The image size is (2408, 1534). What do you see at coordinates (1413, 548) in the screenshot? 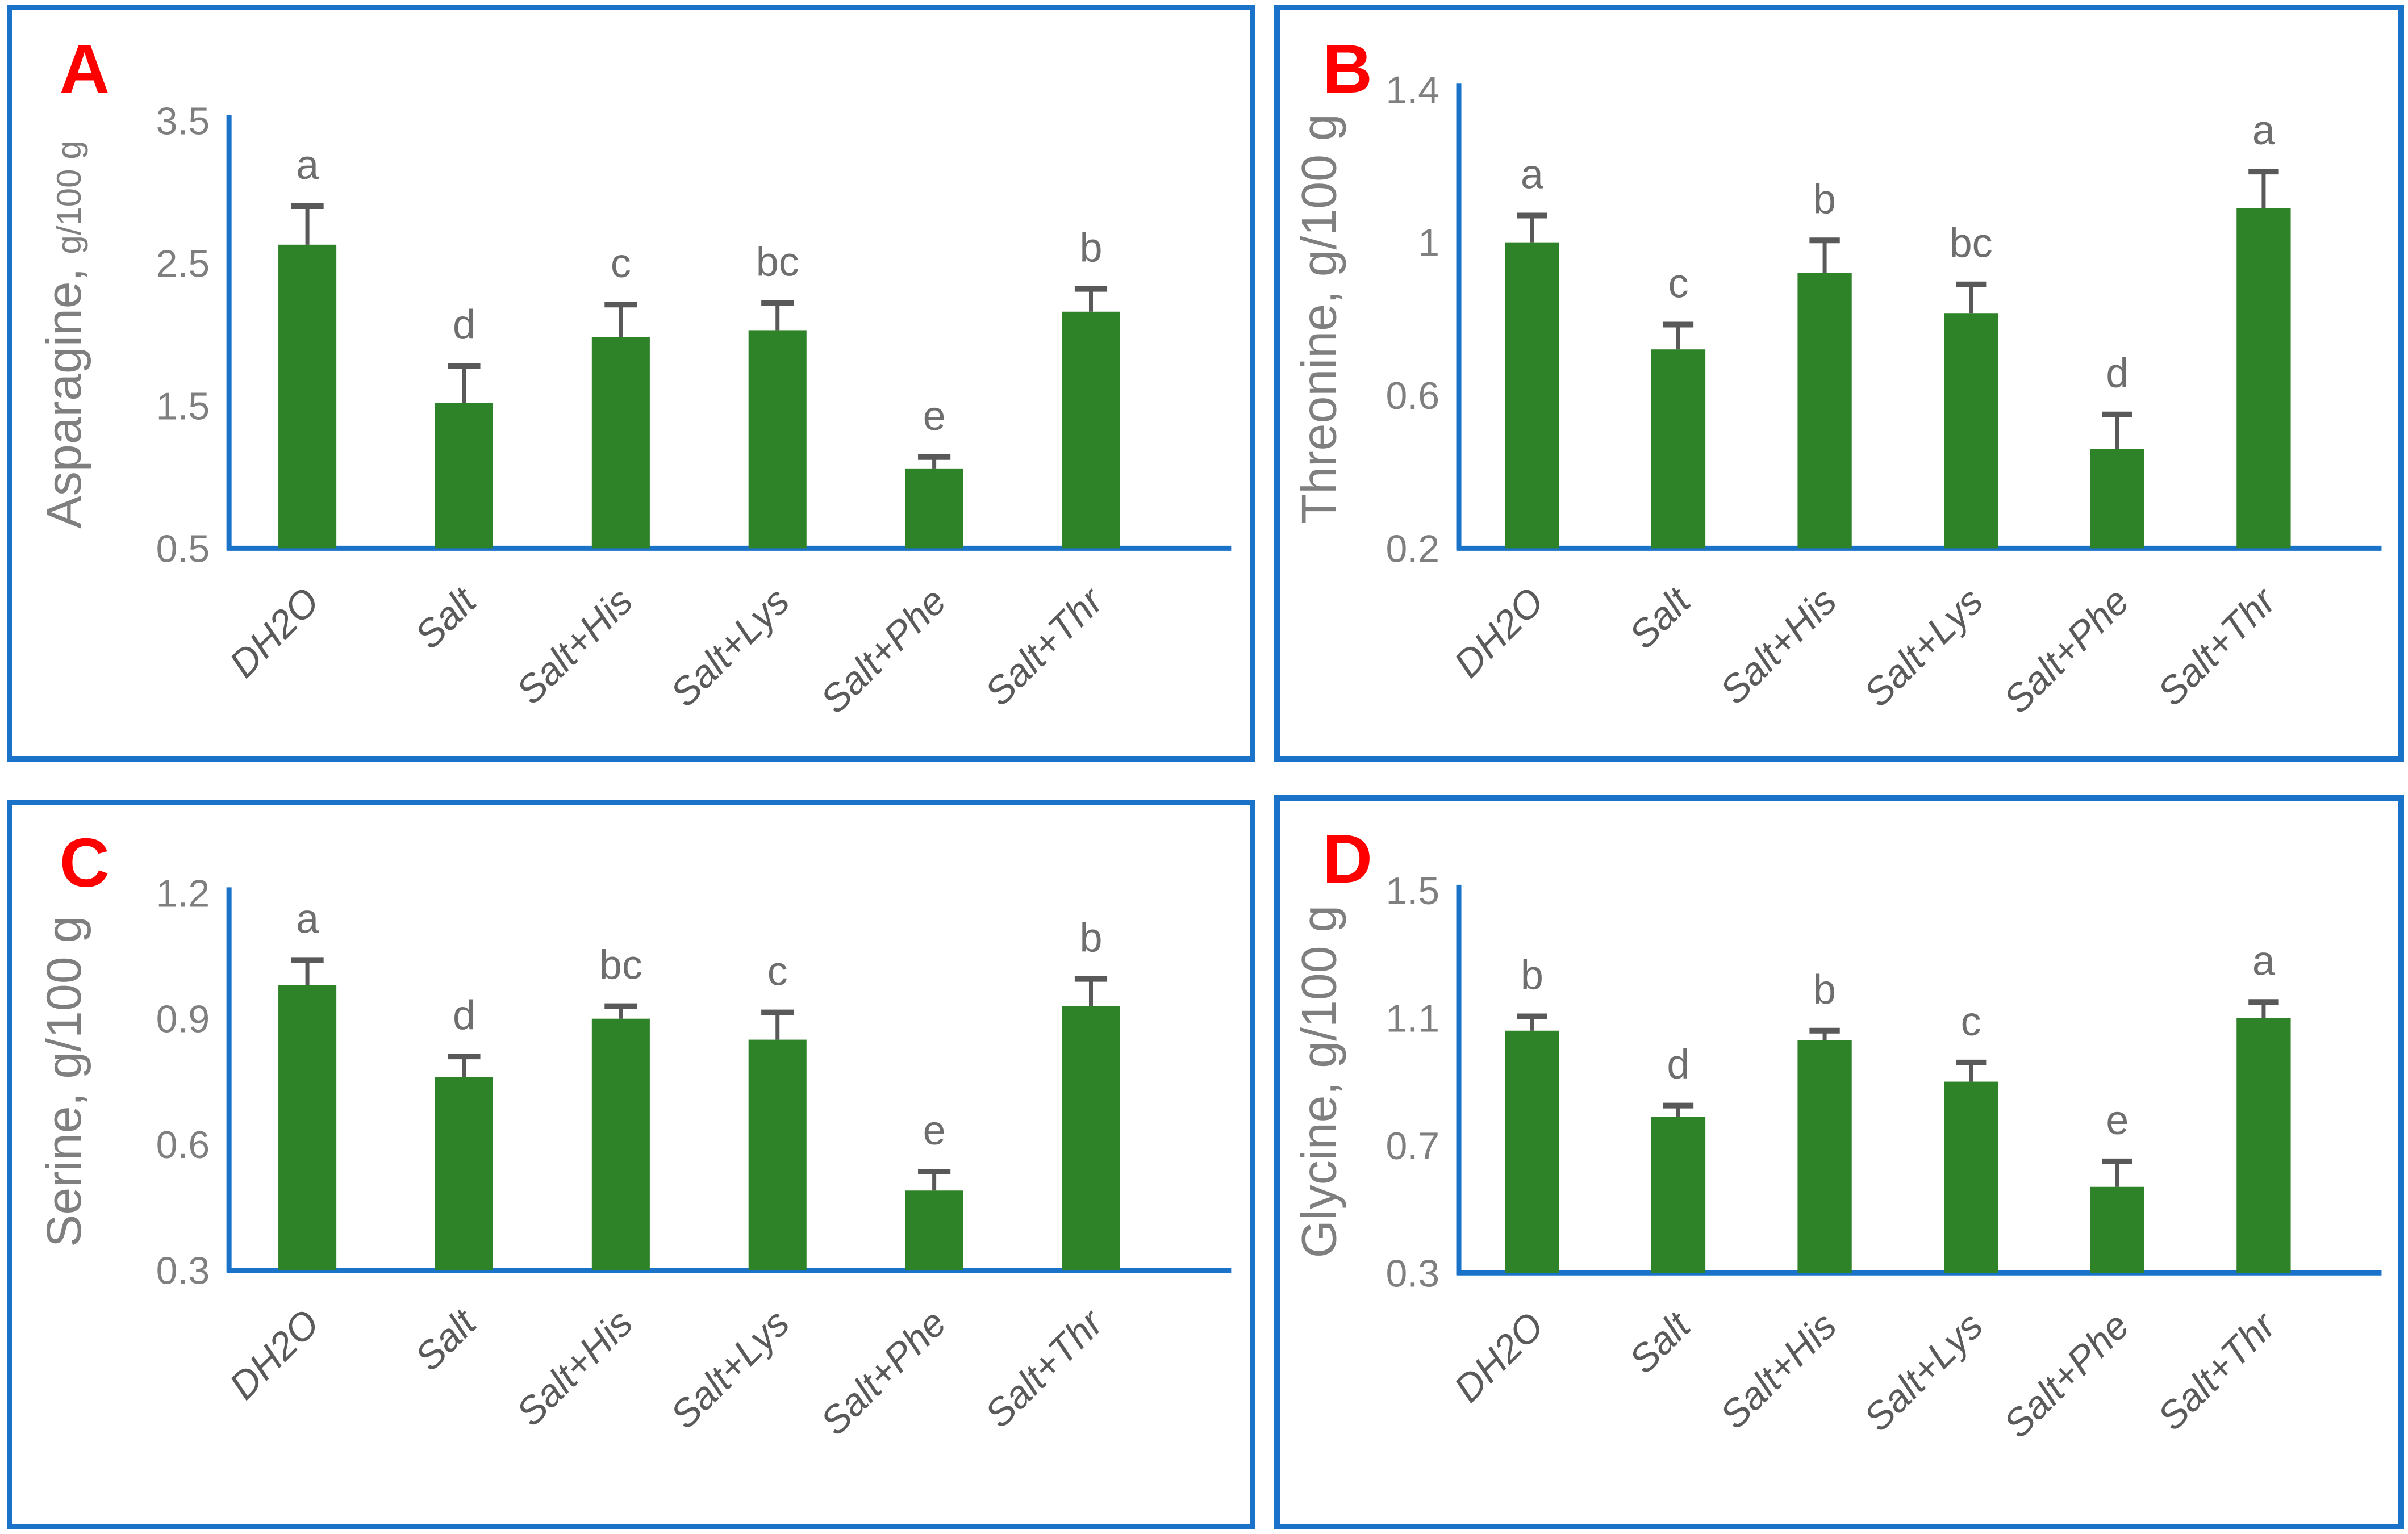
I see `y-tick-label: 0.2` at bounding box center [1413, 548].